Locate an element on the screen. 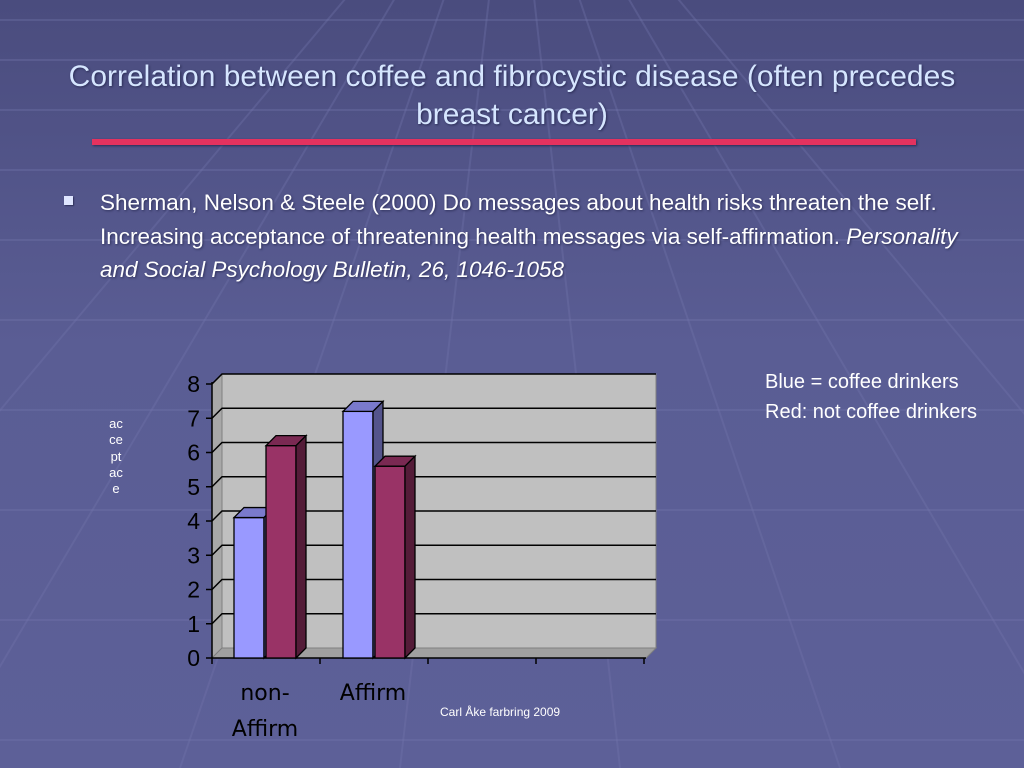 Image resolution: width=1024 pixels, height=768 pixels. title-underline is located at coordinates (504, 142).